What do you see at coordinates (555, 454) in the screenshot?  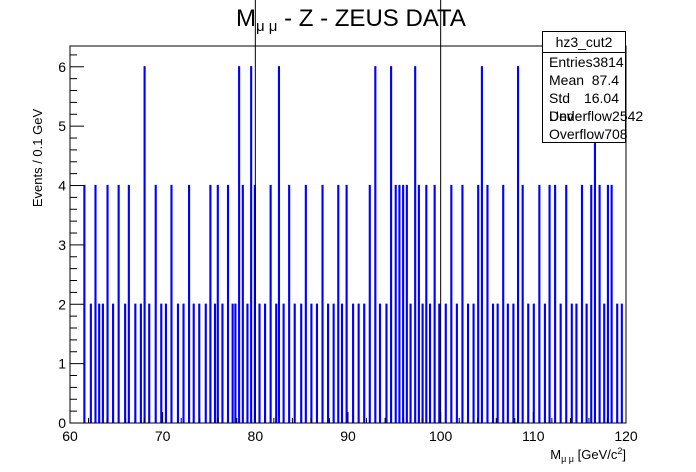 I see `x-label-main: M` at bounding box center [555, 454].